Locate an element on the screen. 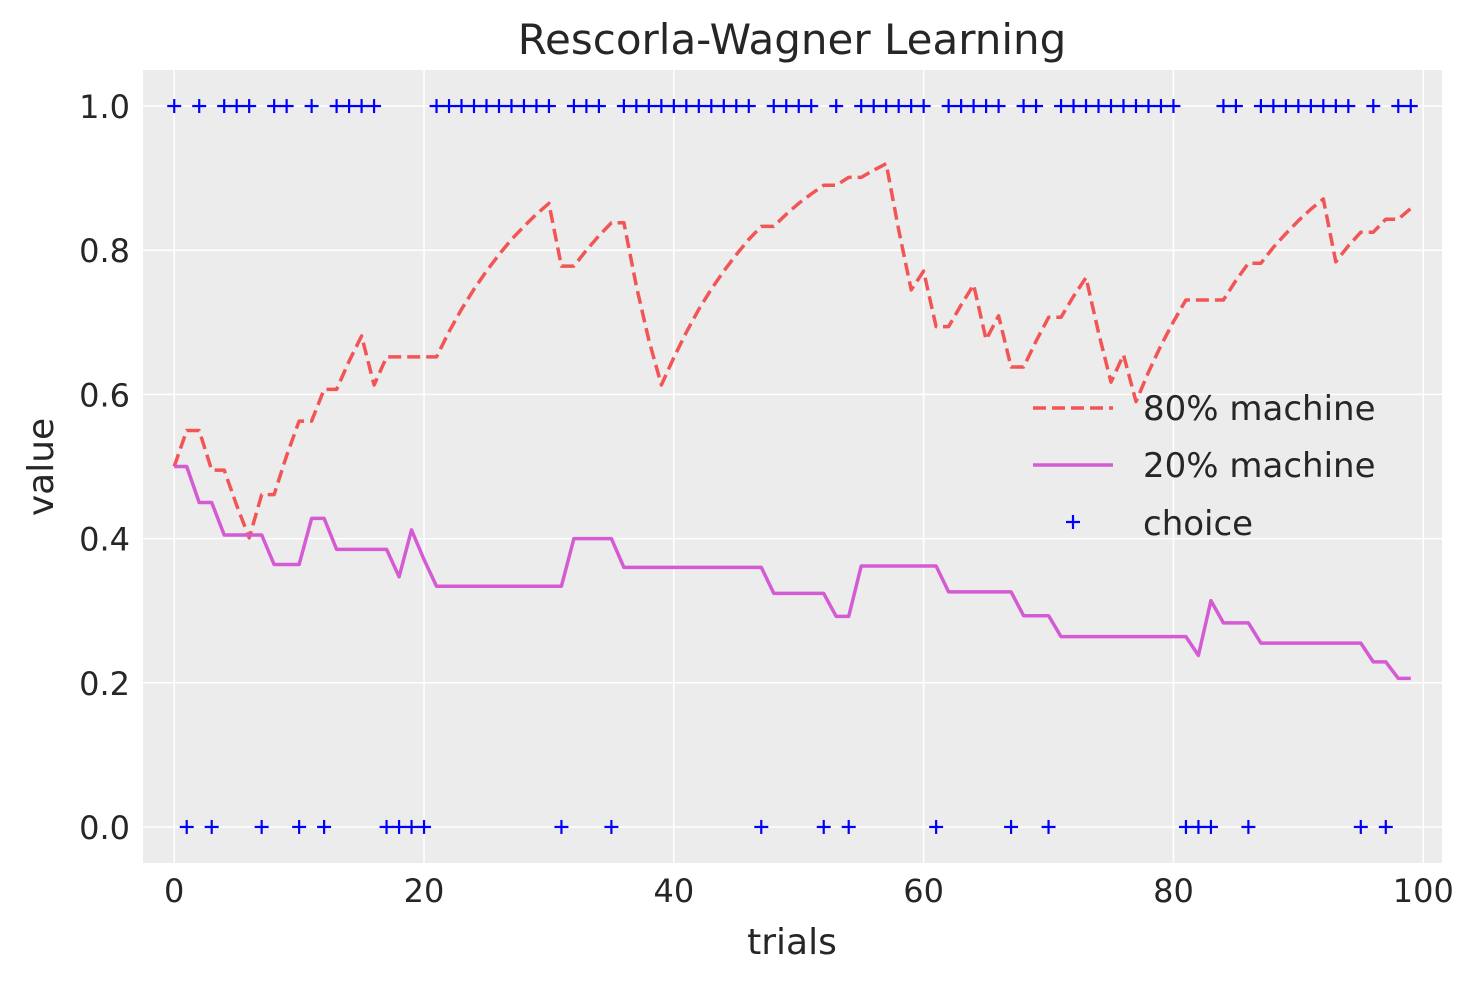  legend-swatch-choice is located at coordinates (1073, 522).